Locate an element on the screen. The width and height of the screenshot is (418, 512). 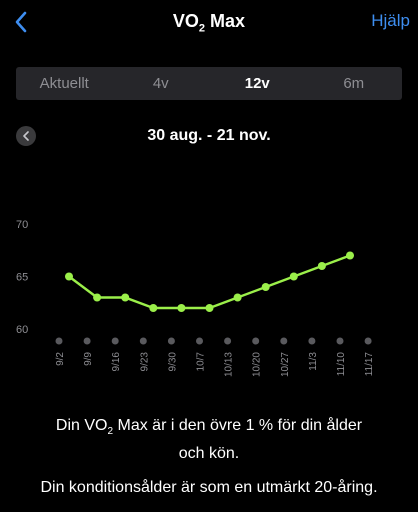
x-tick-label: 9/30 is located at coordinates (172, 362).